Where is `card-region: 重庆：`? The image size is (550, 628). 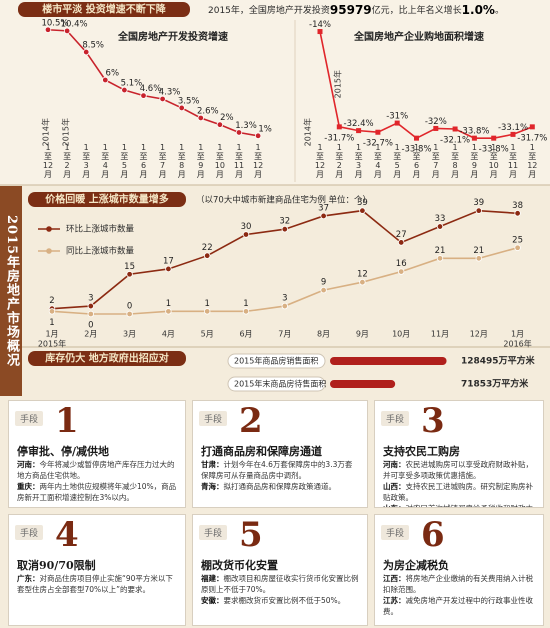
card-region: 重庆： is located at coordinates (28, 486).